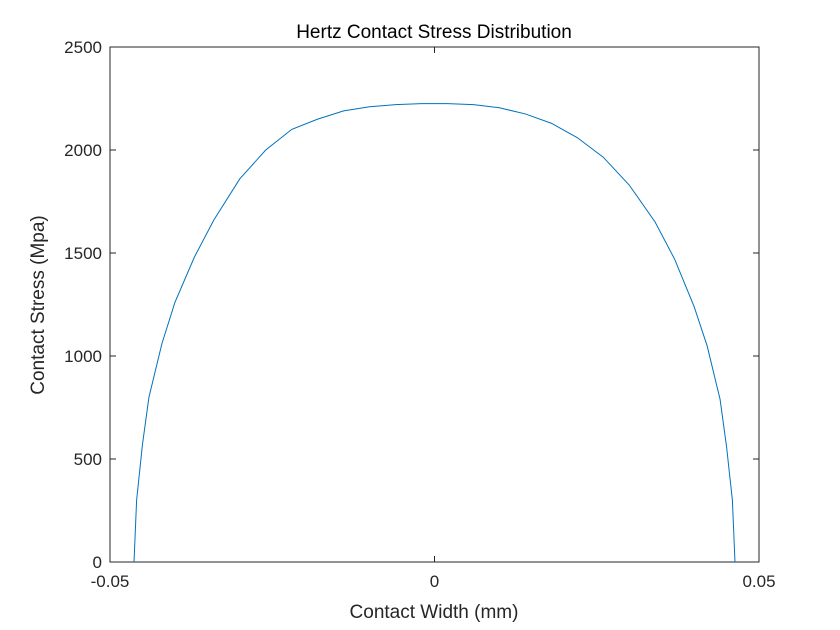 This screenshot has height=630, width=840. I want to click on y-tick-label: 500, so click(88, 459).